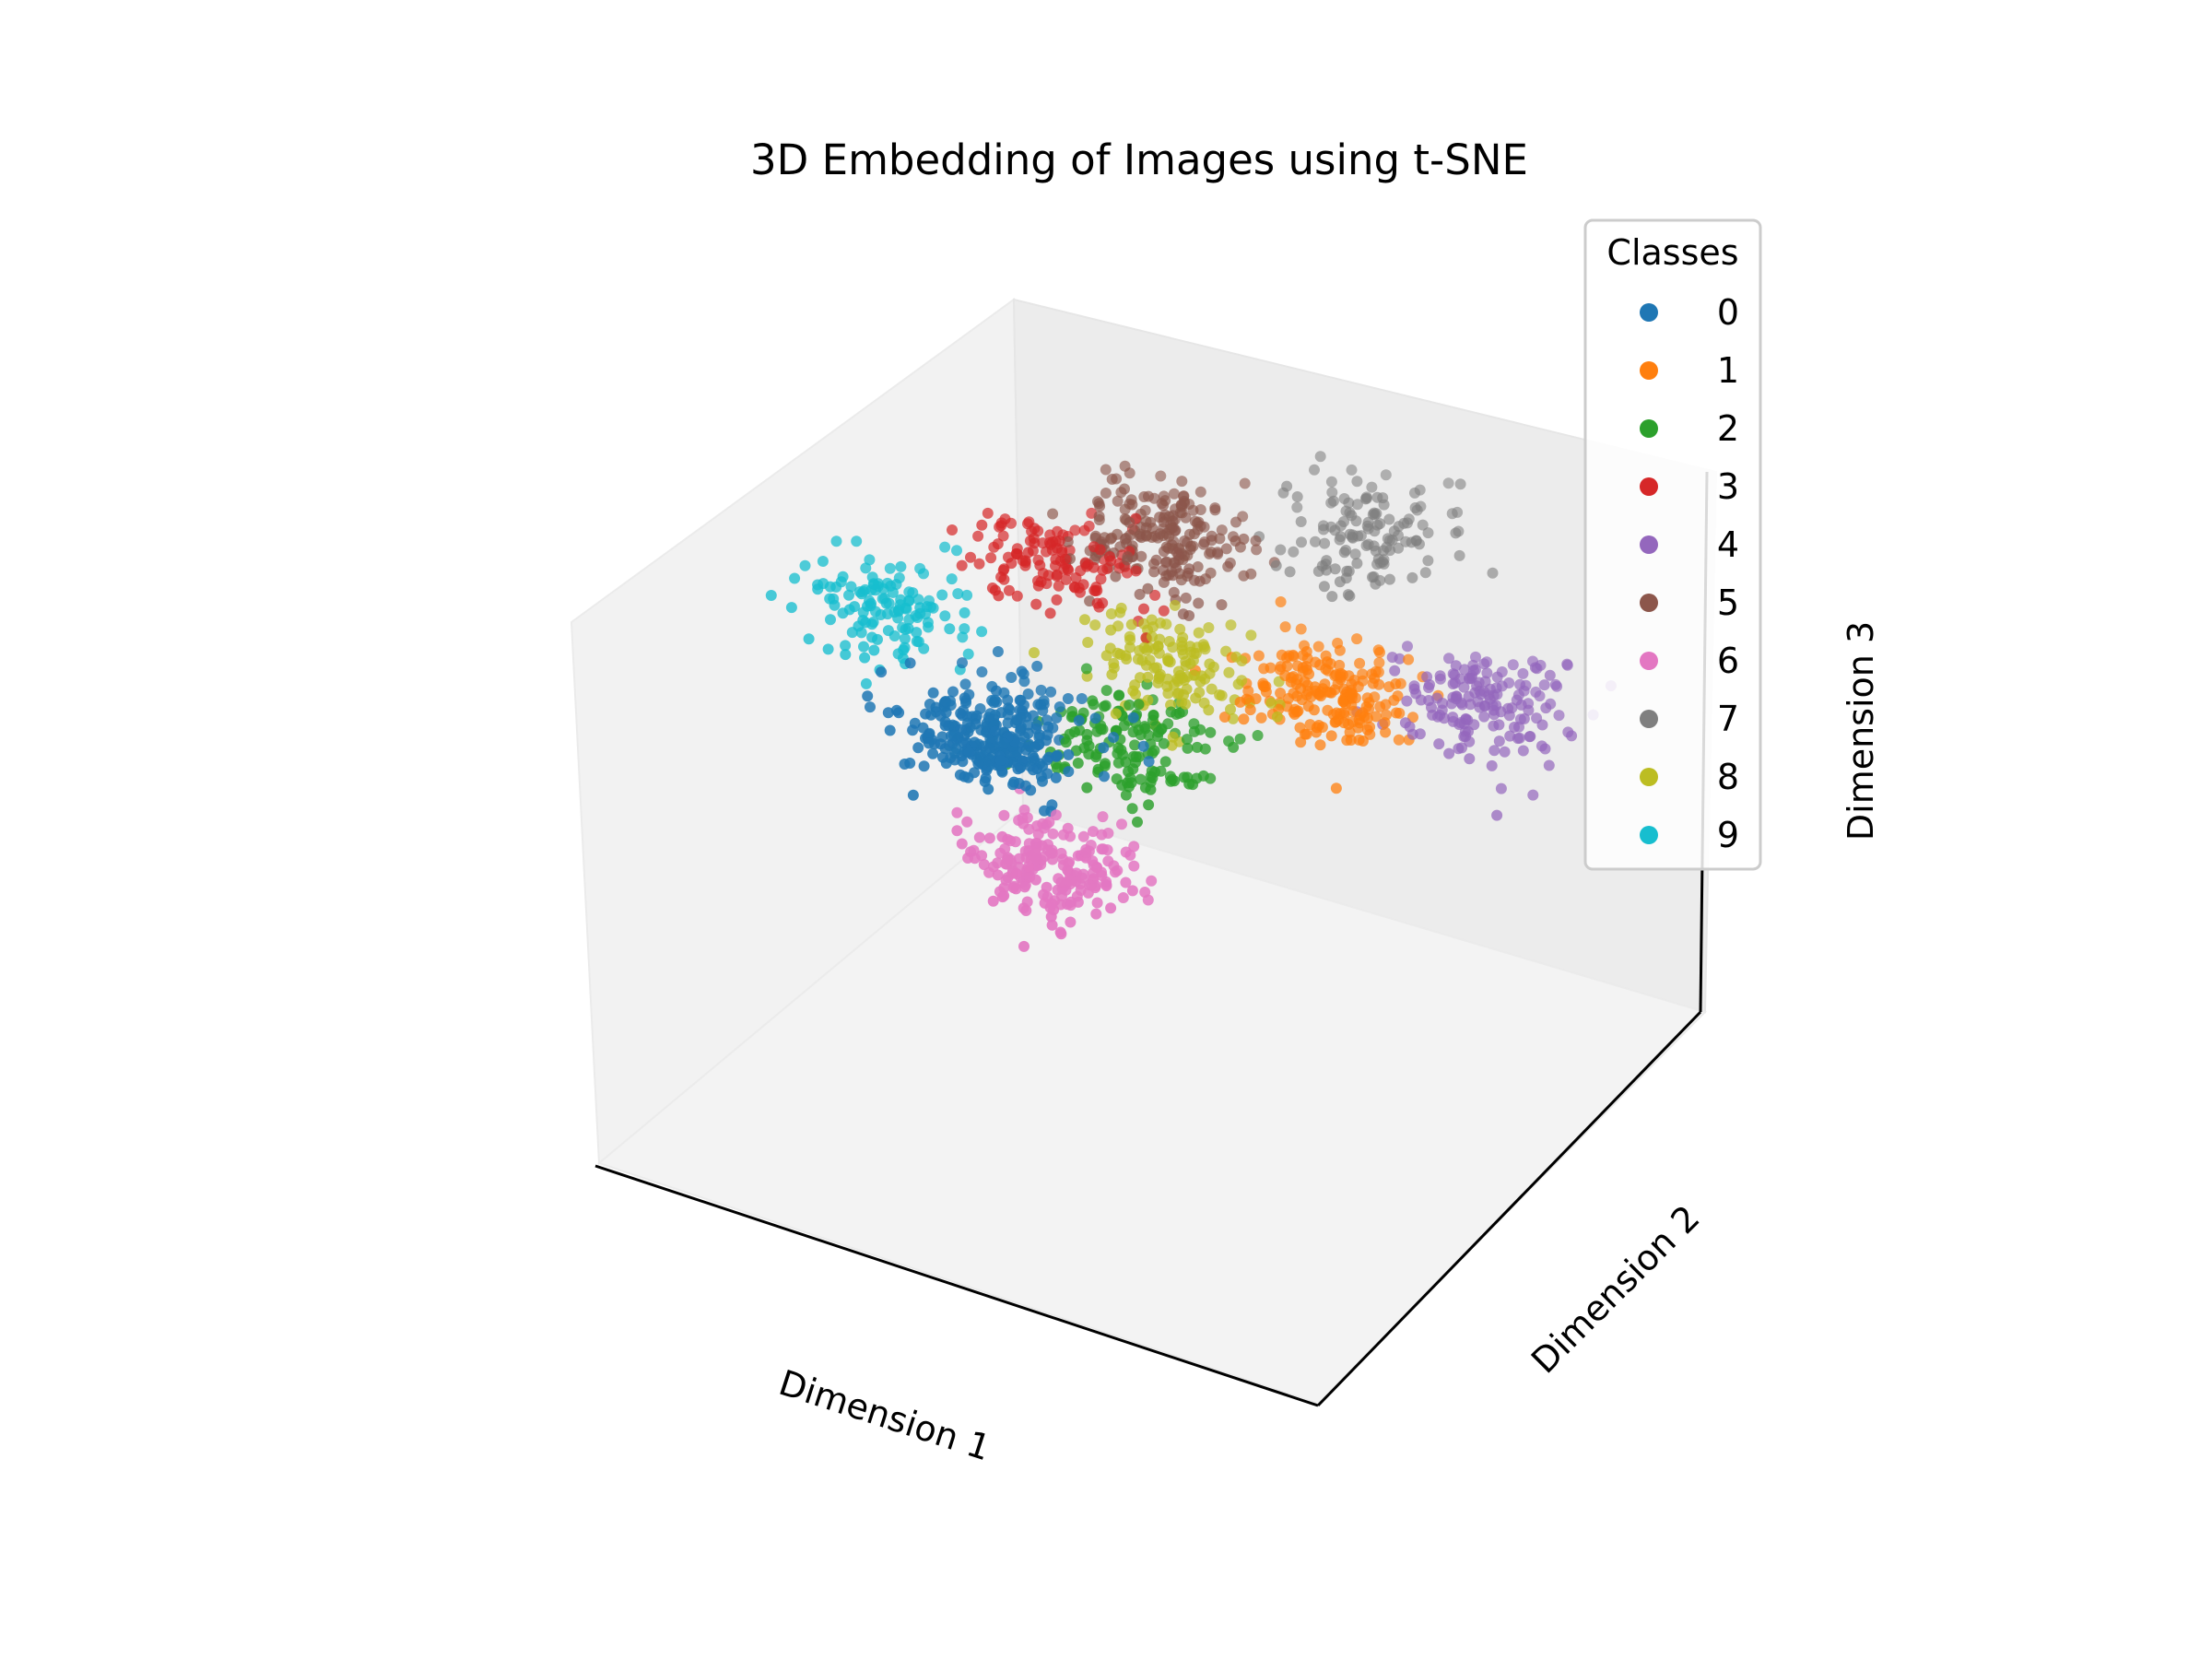  I want to click on legend-item-8: 8, so click(1689, 777).